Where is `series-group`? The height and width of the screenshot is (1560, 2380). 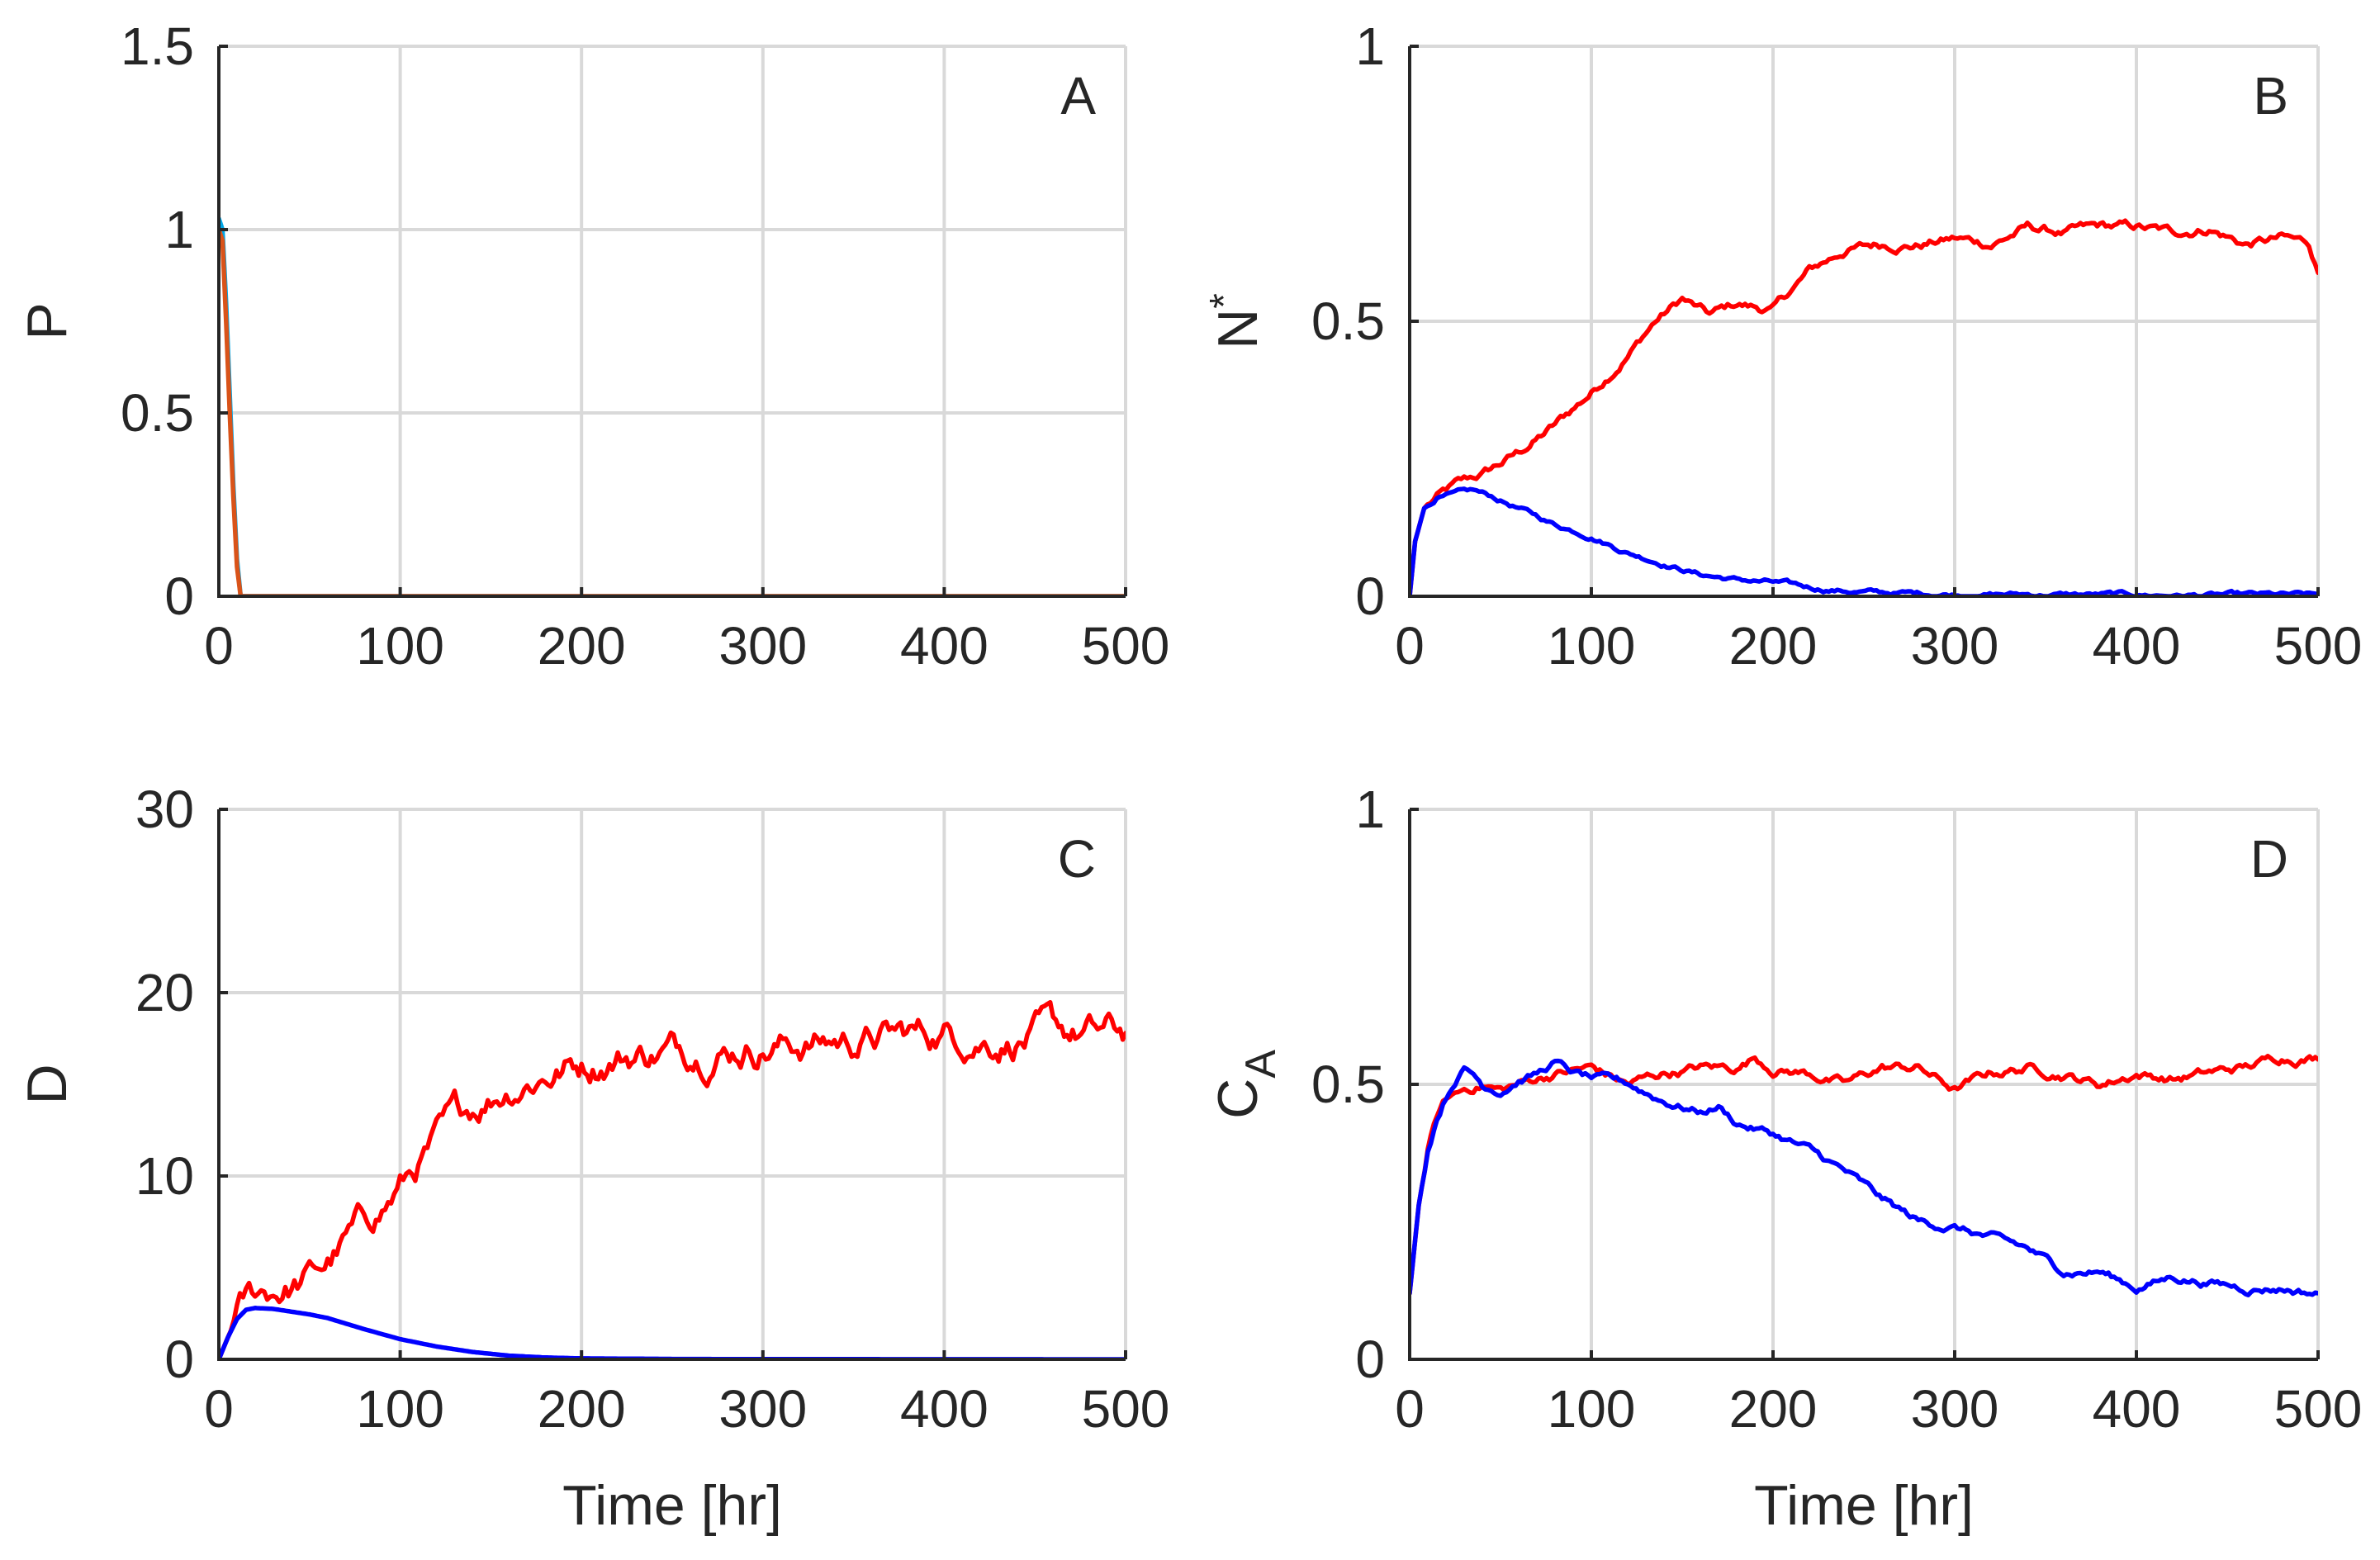 series-group is located at coordinates (1864, 1175).